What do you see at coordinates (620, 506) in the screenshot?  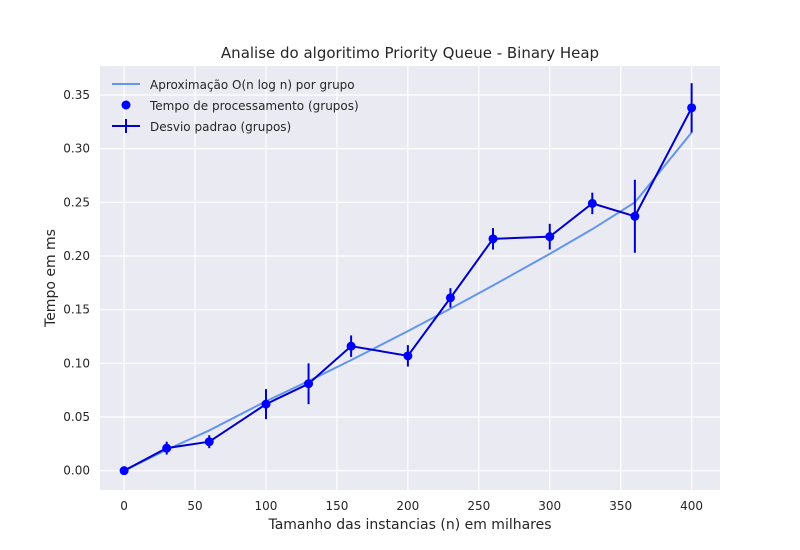 I see `x-tick-label: 350` at bounding box center [620, 506].